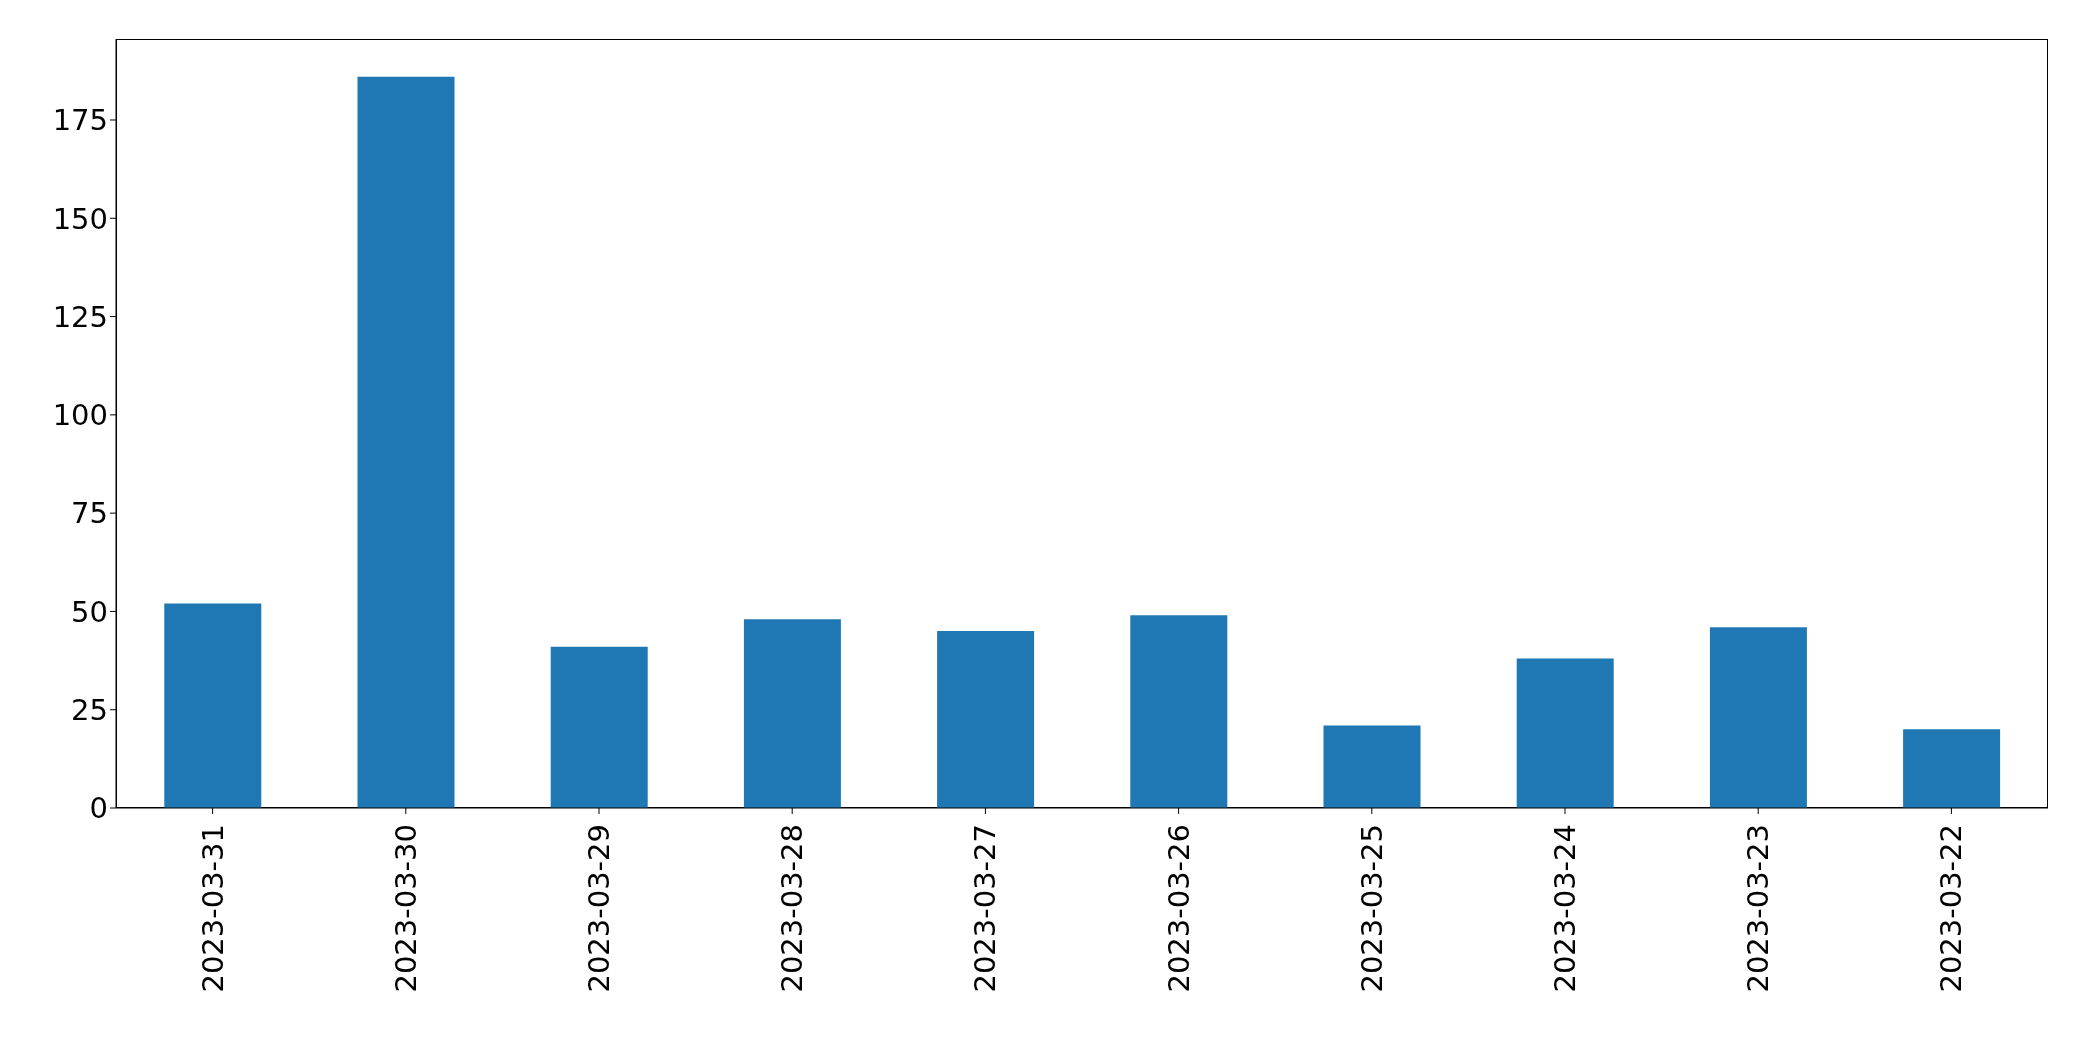  Describe the element at coordinates (98, 808) in the screenshot. I see `y-tick-label: 0` at that location.